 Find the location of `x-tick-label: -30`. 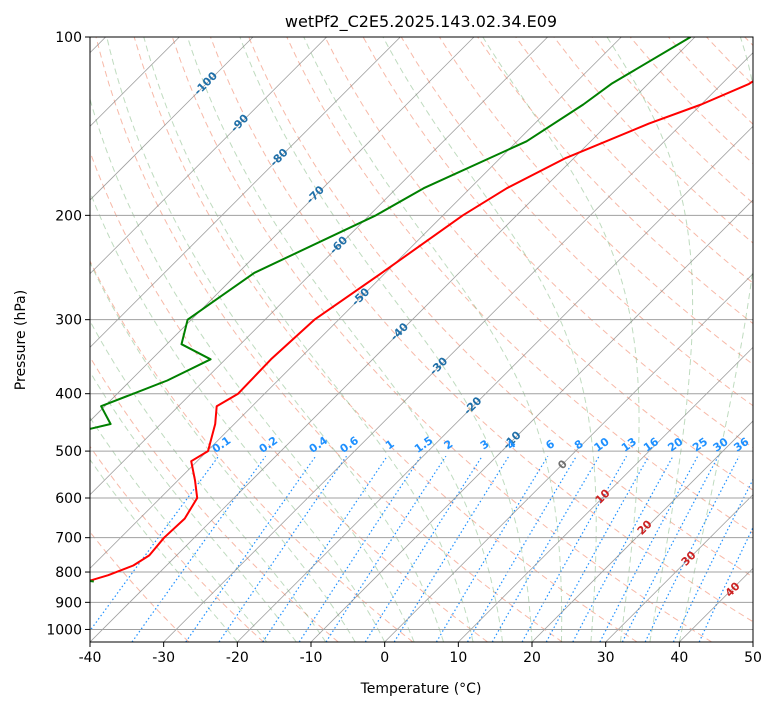

x-tick-label: -30 is located at coordinates (163, 658).